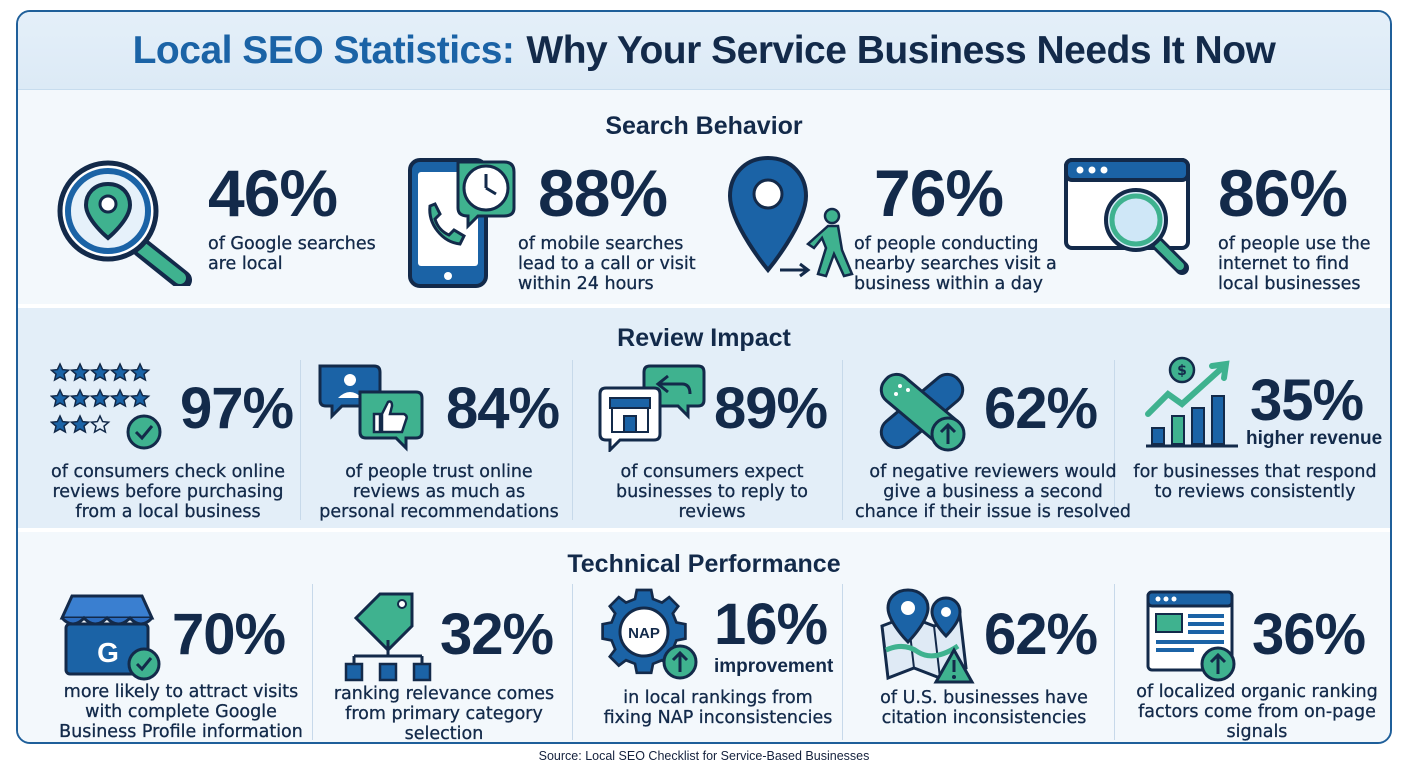  Describe the element at coordinates (774, 666) in the screenshot. I see `stat-subtitle: improvement` at that location.